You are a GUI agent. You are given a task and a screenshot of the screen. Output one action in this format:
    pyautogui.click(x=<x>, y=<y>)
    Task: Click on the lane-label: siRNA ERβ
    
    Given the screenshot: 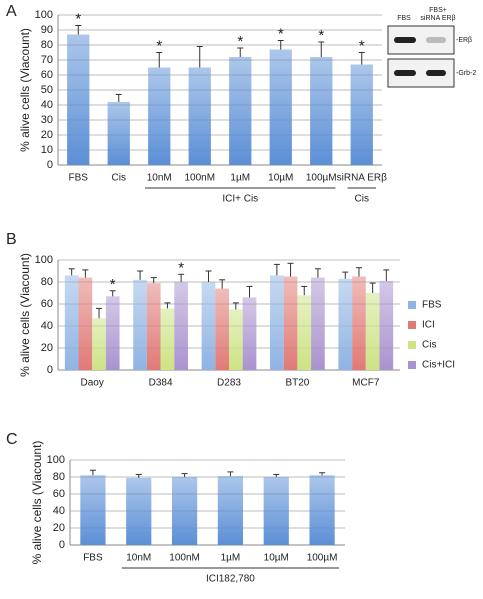 What is the action you would take?
    pyautogui.click(x=437, y=18)
    